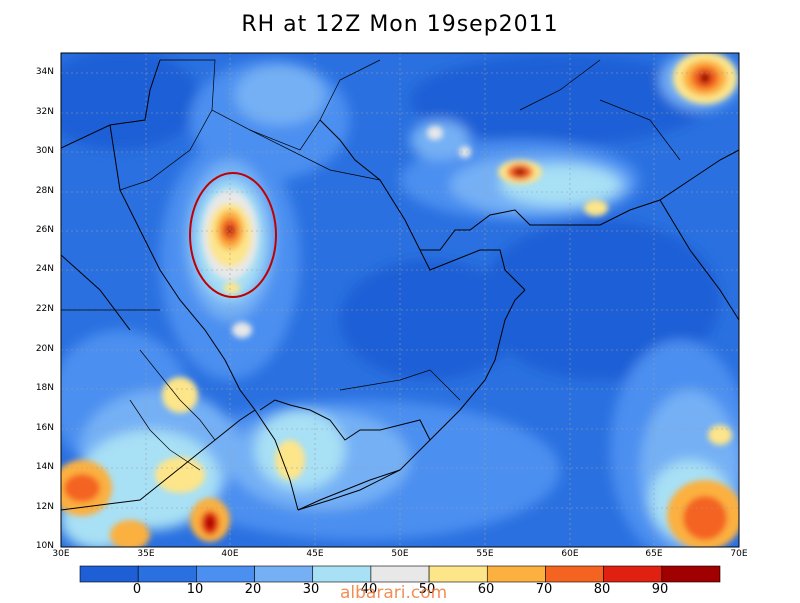 The image size is (800, 603). Describe the element at coordinates (400, 554) in the screenshot. I see `lon-label-50e: 50E` at that location.